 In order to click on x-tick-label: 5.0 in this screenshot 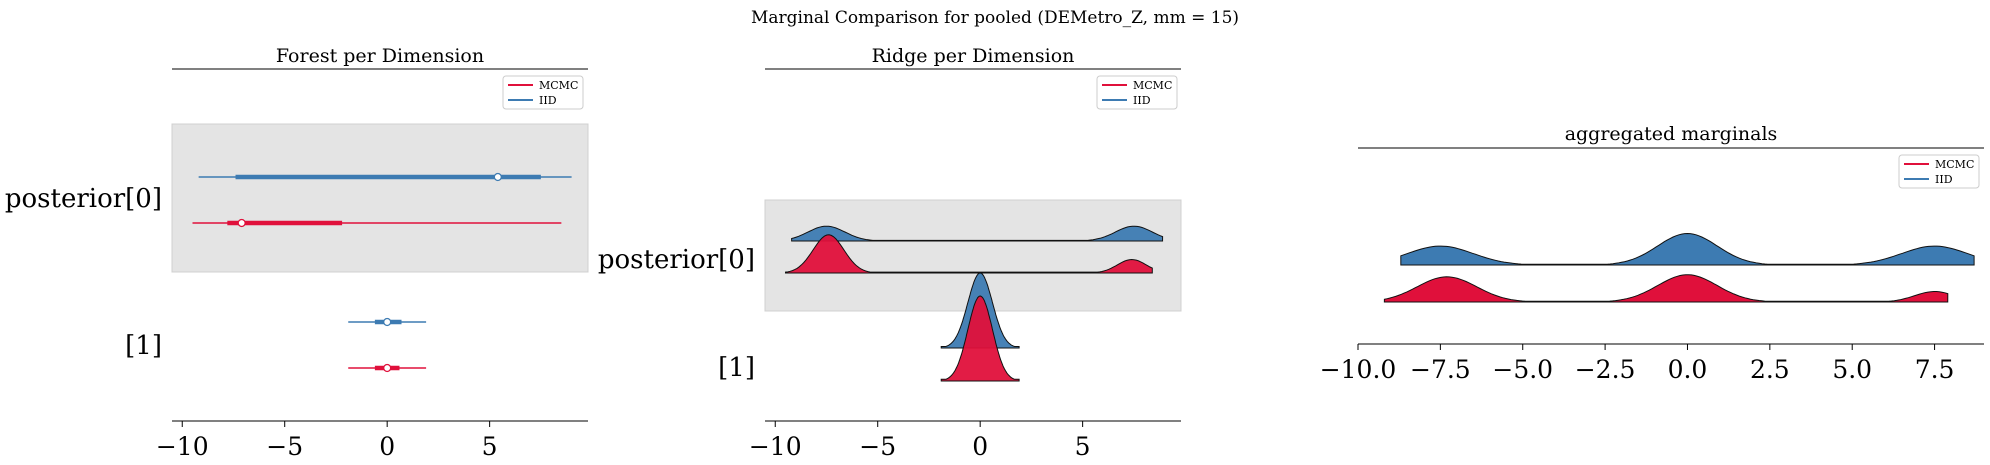, I will do `click(1852, 369)`.